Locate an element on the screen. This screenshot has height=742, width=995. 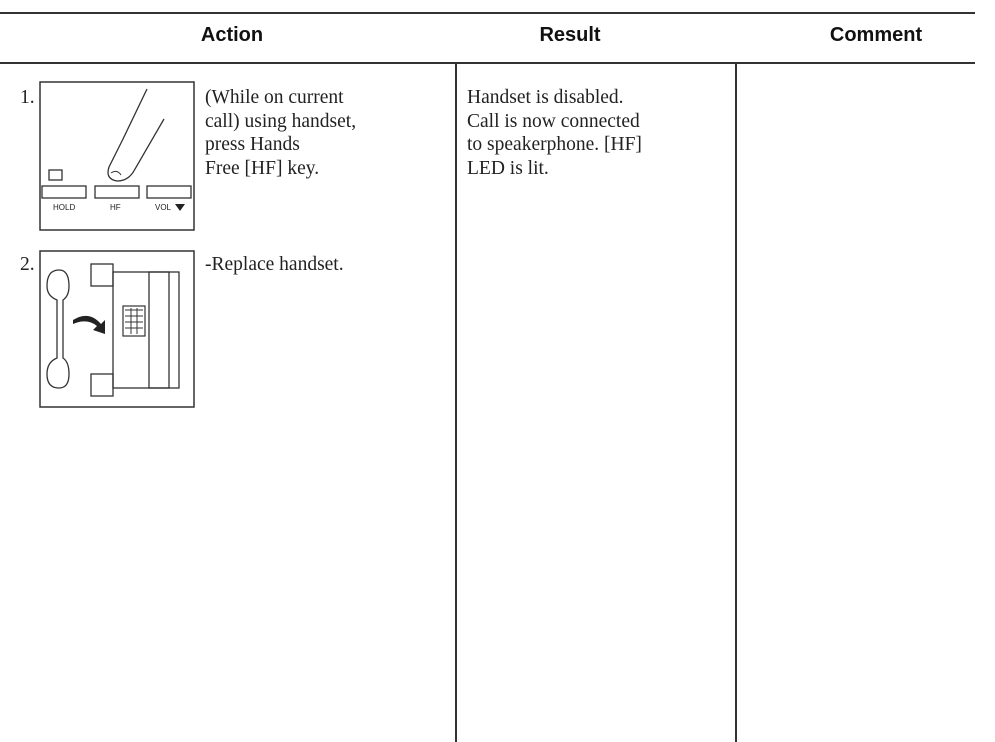
step-number: 2. is located at coordinates (27, 264).